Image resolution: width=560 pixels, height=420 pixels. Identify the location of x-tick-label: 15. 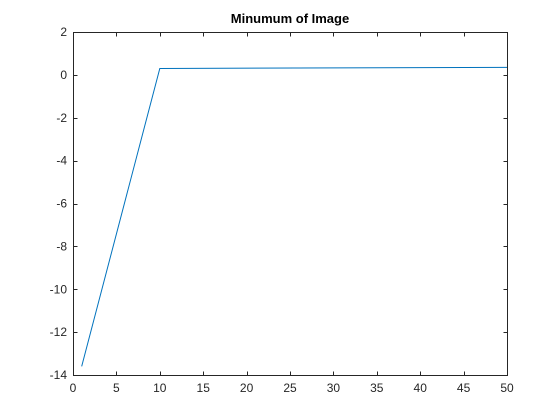
(204, 388).